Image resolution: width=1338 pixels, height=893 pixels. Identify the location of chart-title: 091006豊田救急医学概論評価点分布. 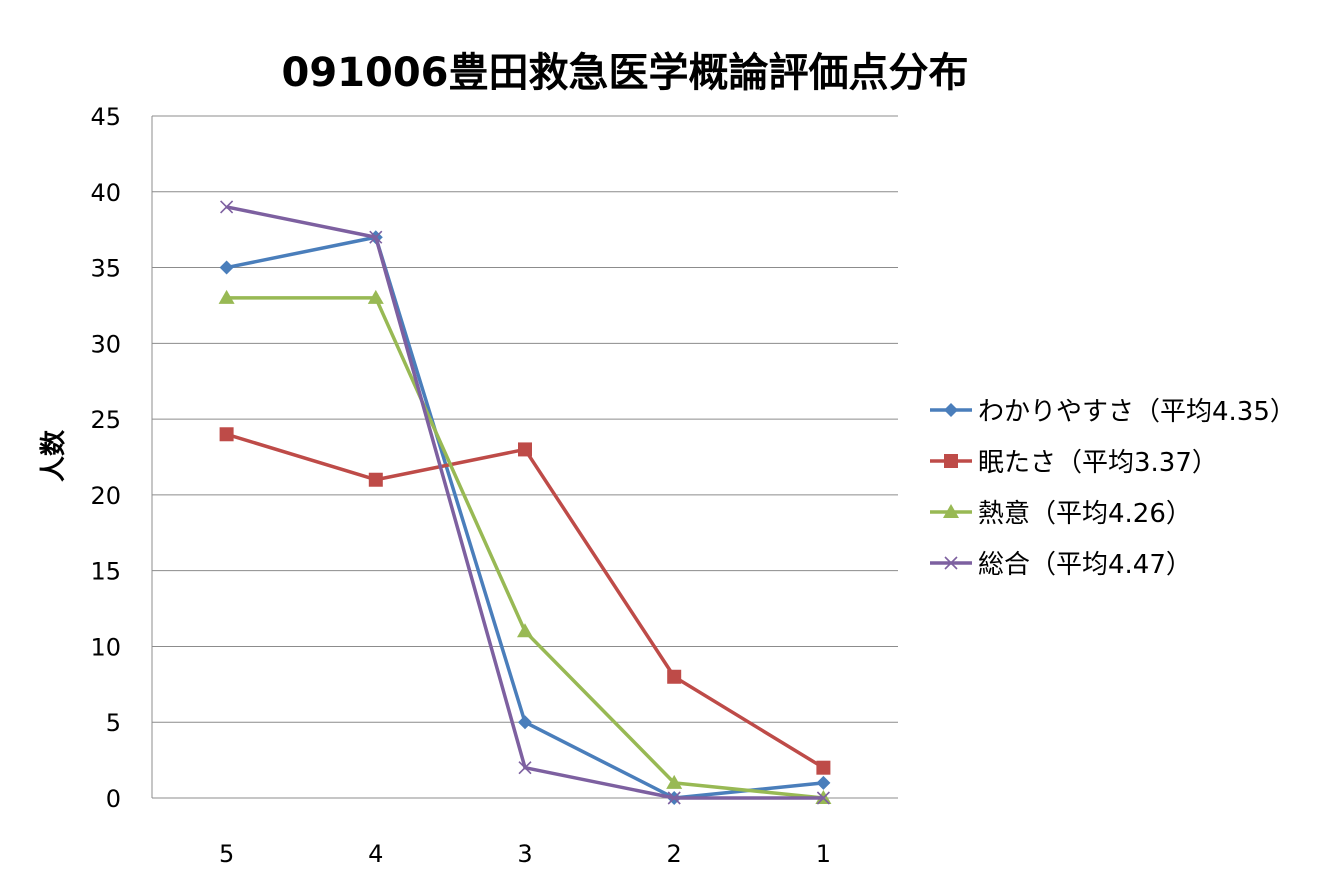
(625, 73).